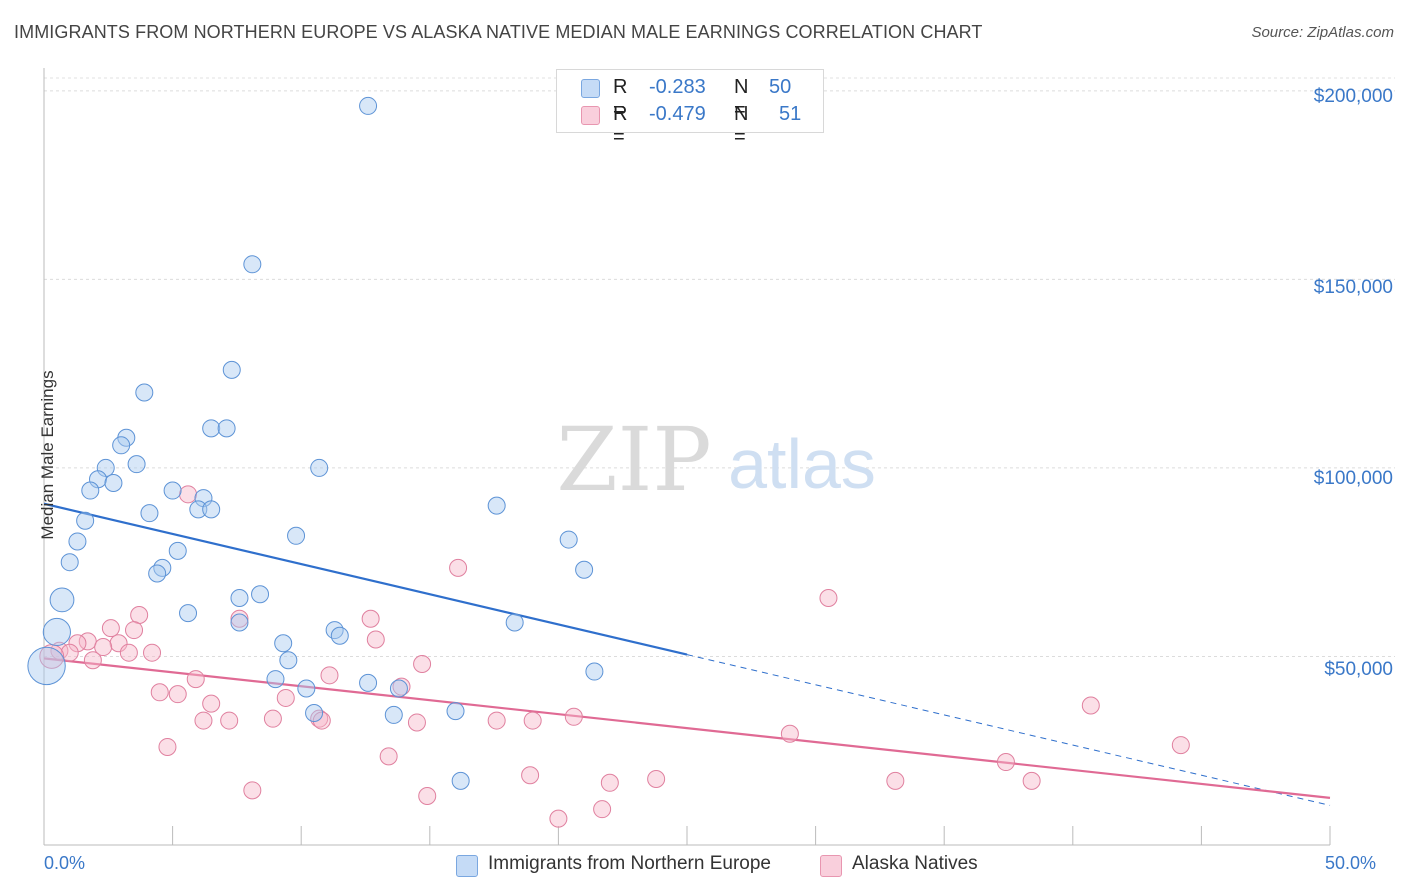 This screenshot has height=892, width=1406. Describe the element at coordinates (1353, 478) in the screenshot. I see `y-tick-label-100000: $100,000` at that location.